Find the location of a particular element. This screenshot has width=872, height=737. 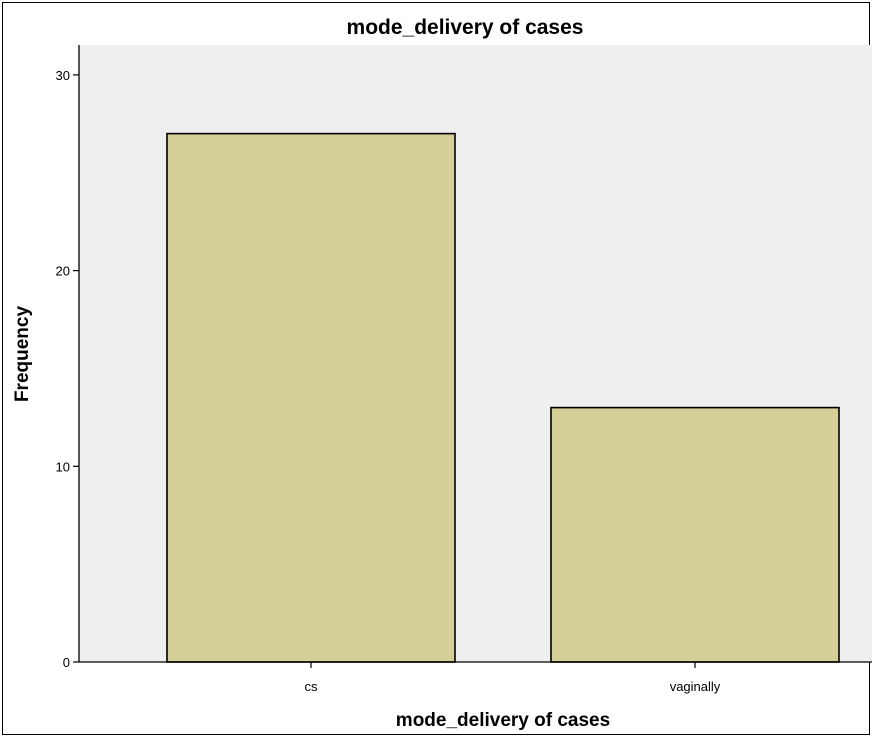

bar-vaginally is located at coordinates (695, 534).